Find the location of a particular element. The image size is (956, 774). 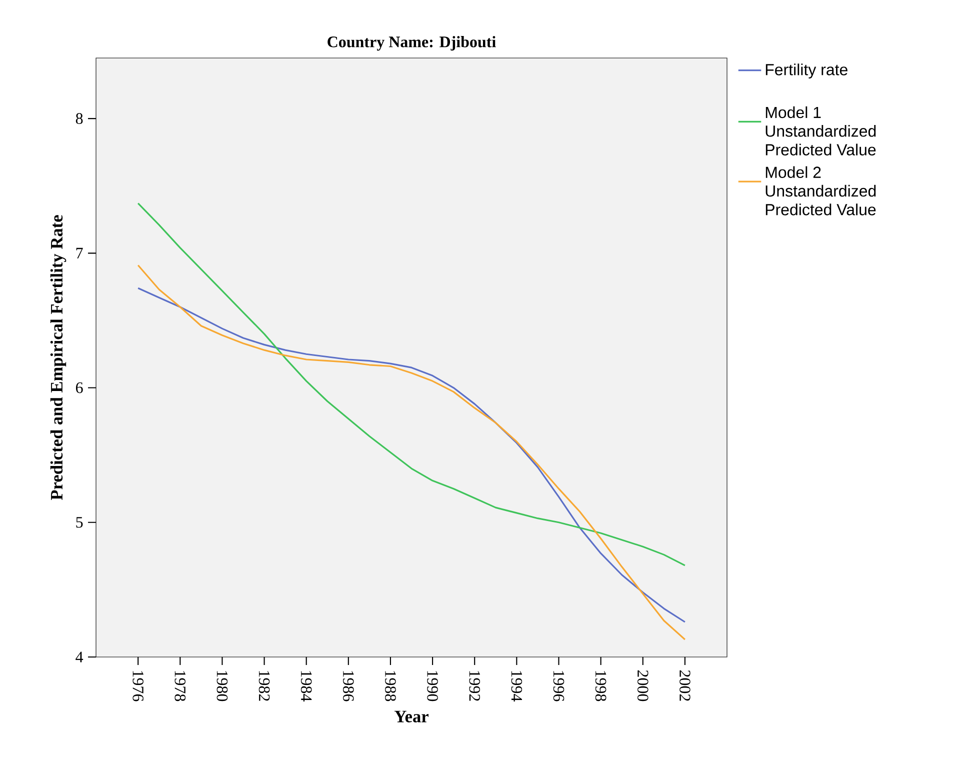

legend-label: Model 2 Unstandardized Predicted Value is located at coordinates (821, 191).